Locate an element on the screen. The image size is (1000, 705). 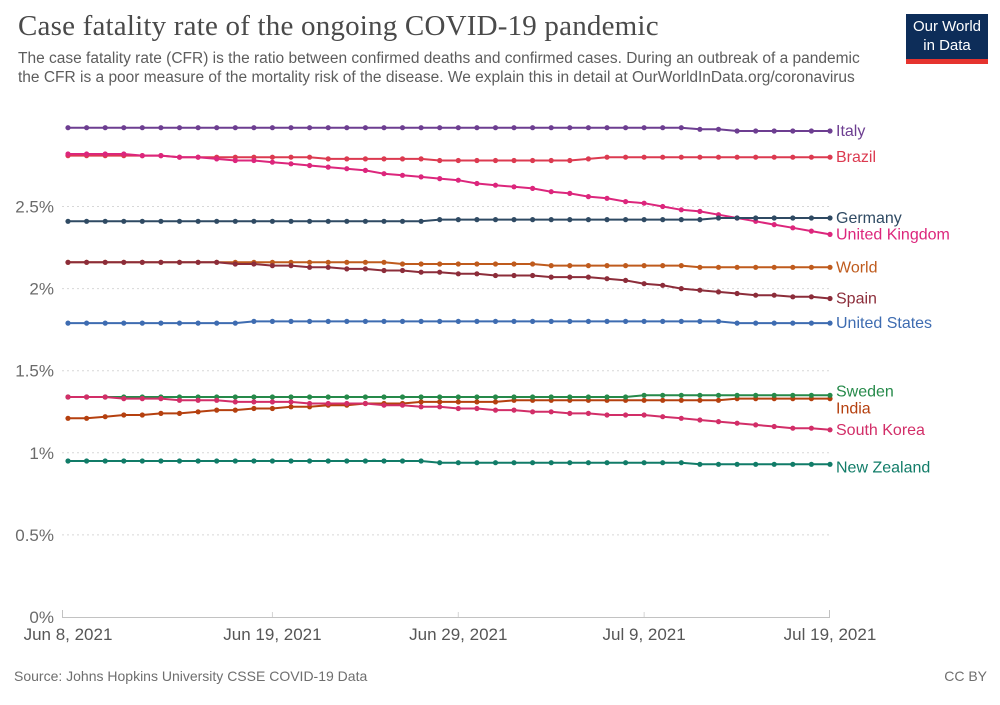
series-label-new-zealand: New Zealand is located at coordinates (883, 467).